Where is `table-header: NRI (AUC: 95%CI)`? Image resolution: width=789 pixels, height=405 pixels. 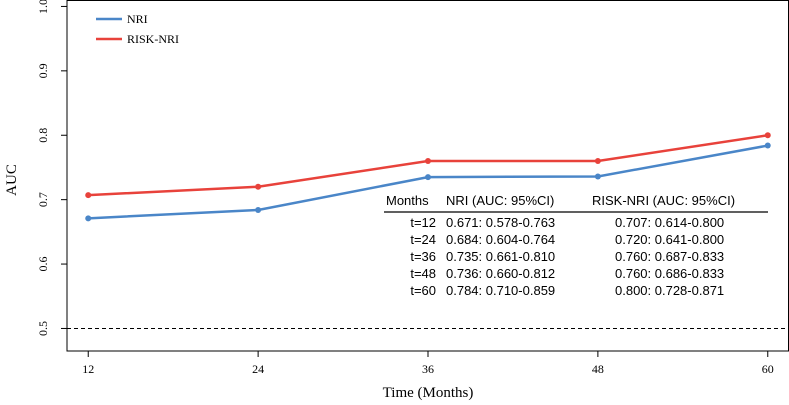 table-header: NRI (AUC: 95%CI) is located at coordinates (500, 200).